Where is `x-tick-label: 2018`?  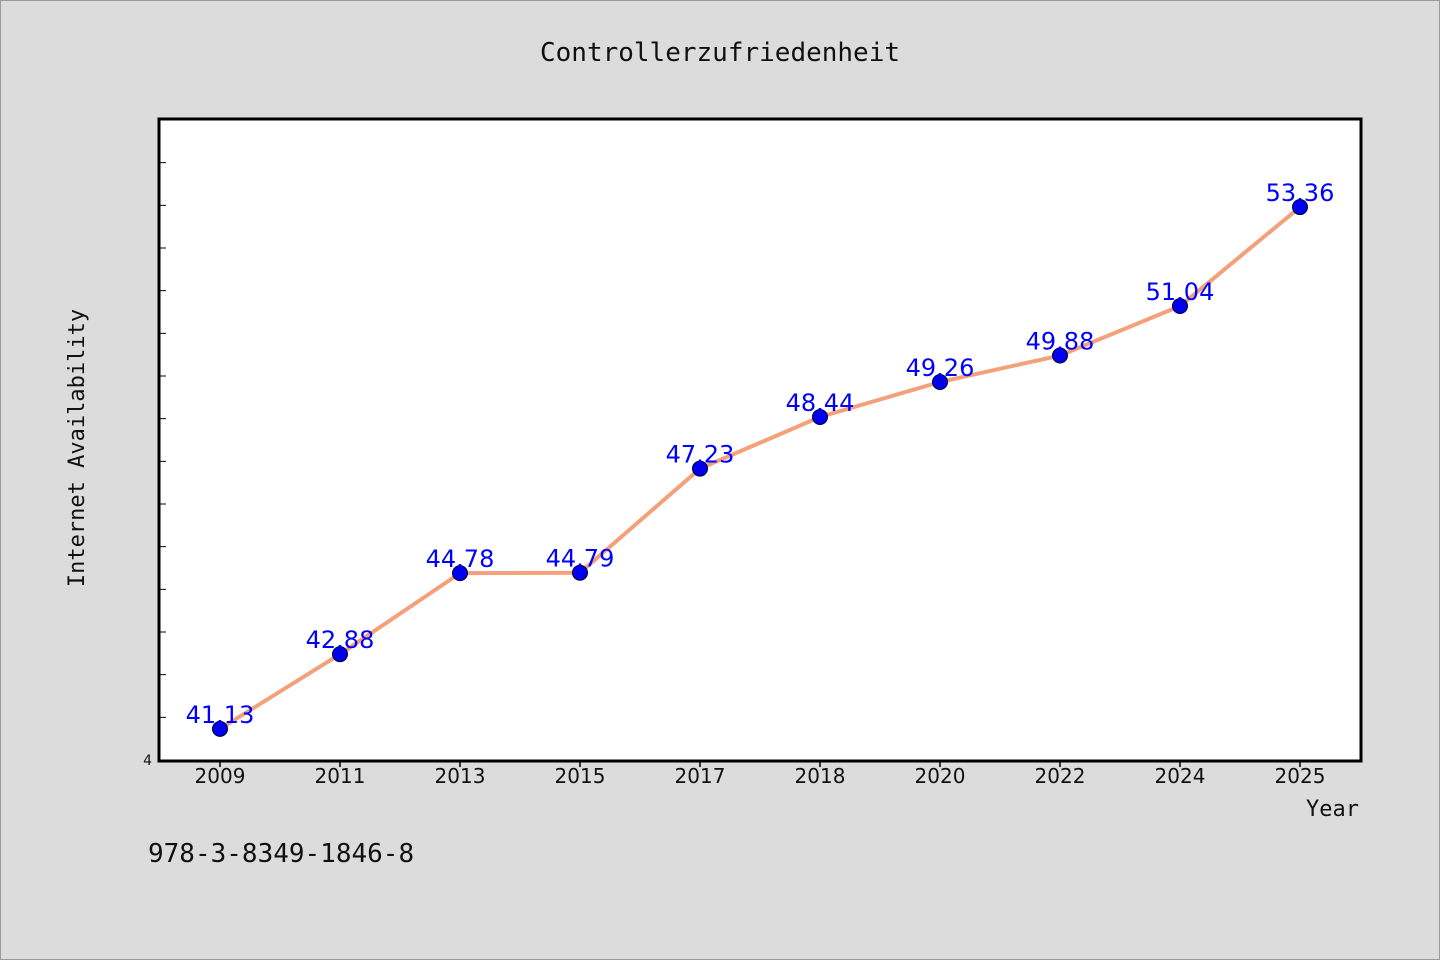 x-tick-label: 2018 is located at coordinates (820, 776).